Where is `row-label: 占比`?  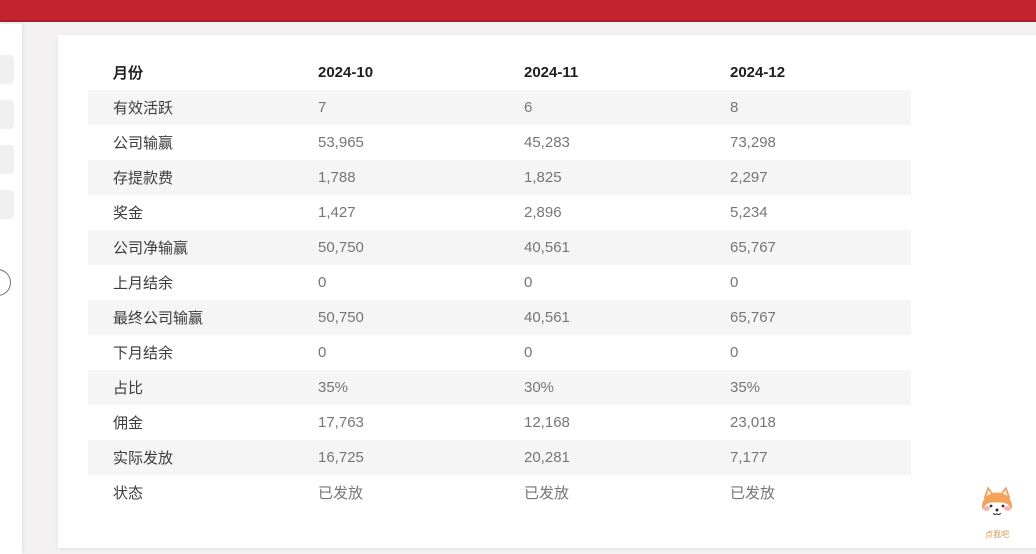
row-label: 占比 is located at coordinates (128, 388).